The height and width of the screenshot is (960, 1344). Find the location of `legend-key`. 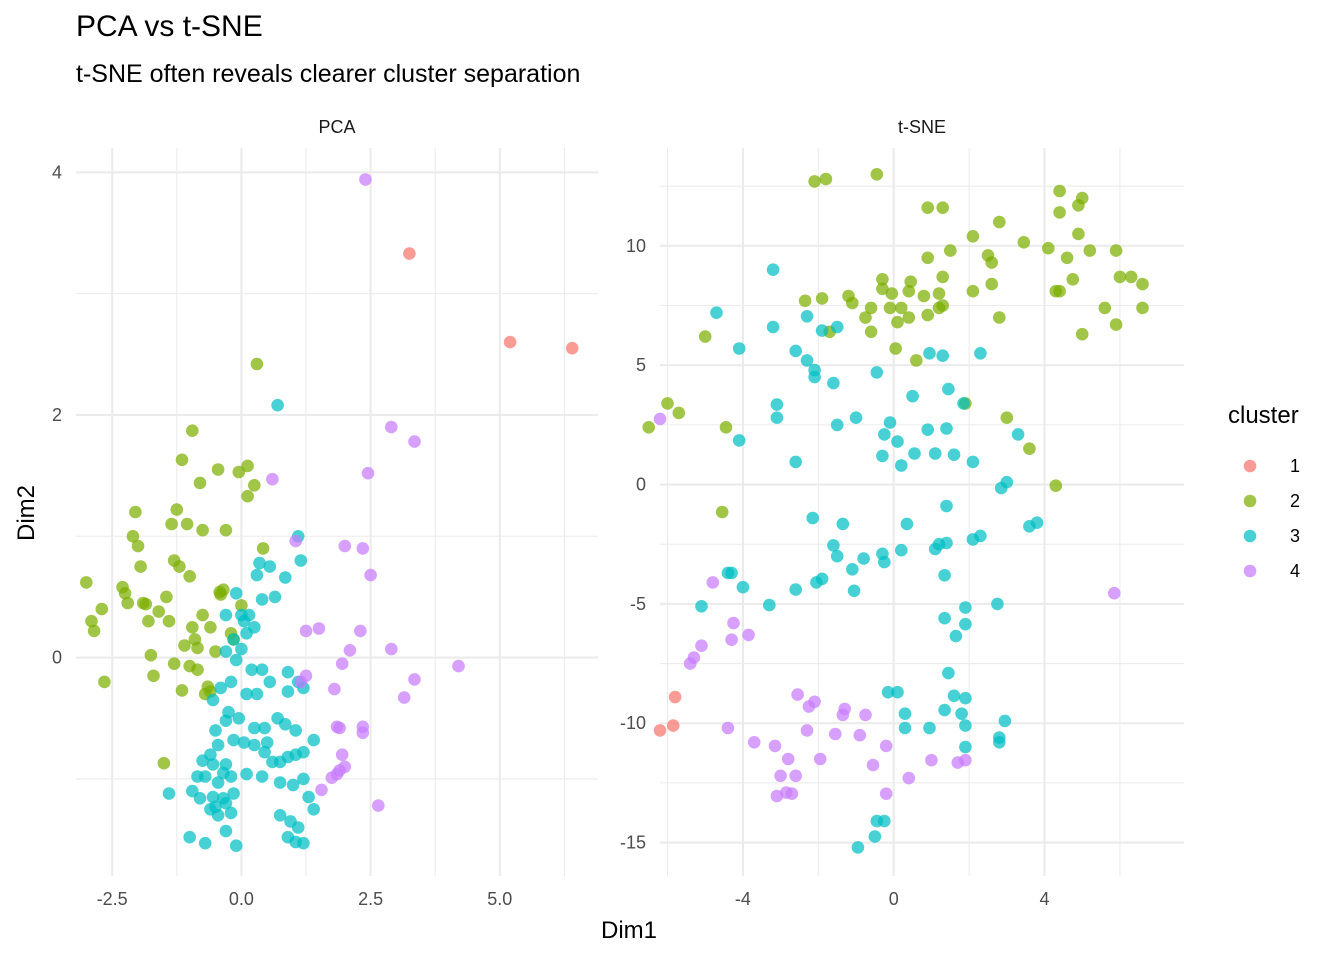

legend-key is located at coordinates (1250, 571).